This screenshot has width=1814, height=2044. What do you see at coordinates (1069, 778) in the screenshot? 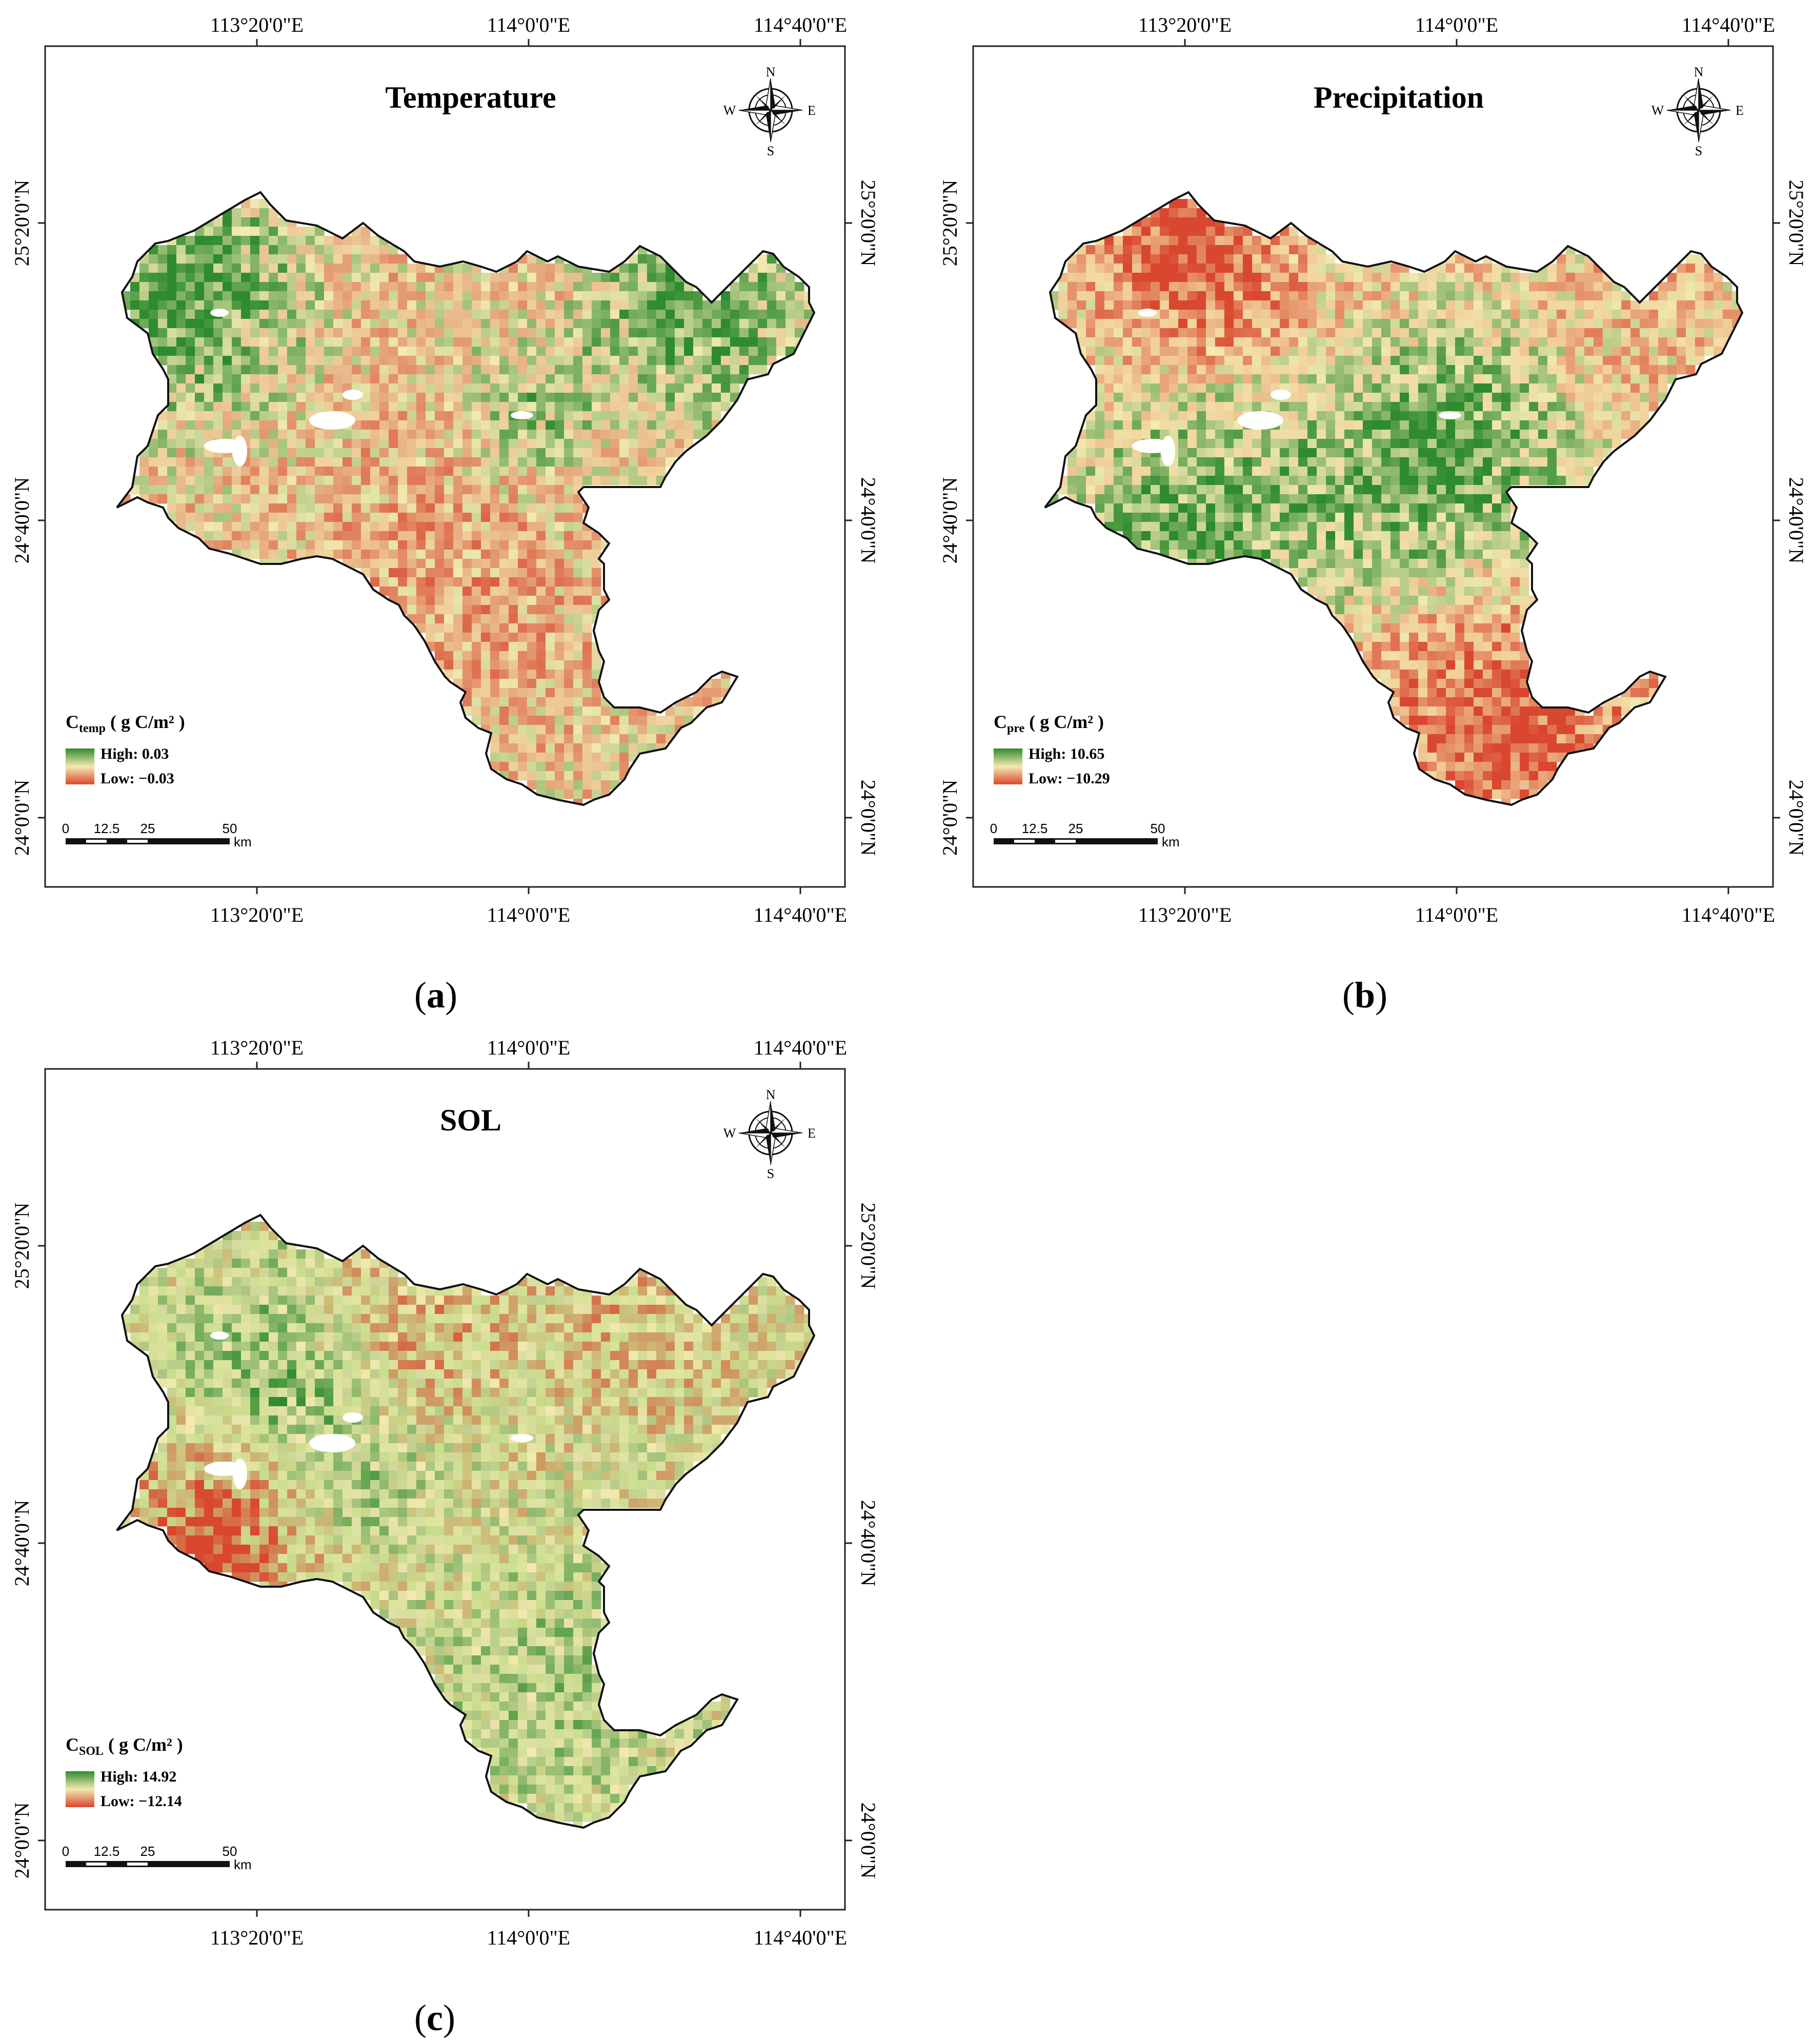
I see `legend-low-label: Low: −10.29` at bounding box center [1069, 778].